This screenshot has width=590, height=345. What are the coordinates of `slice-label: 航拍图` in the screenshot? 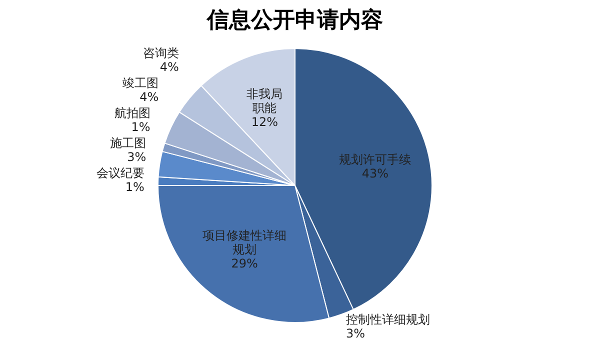 It's located at (132, 113).